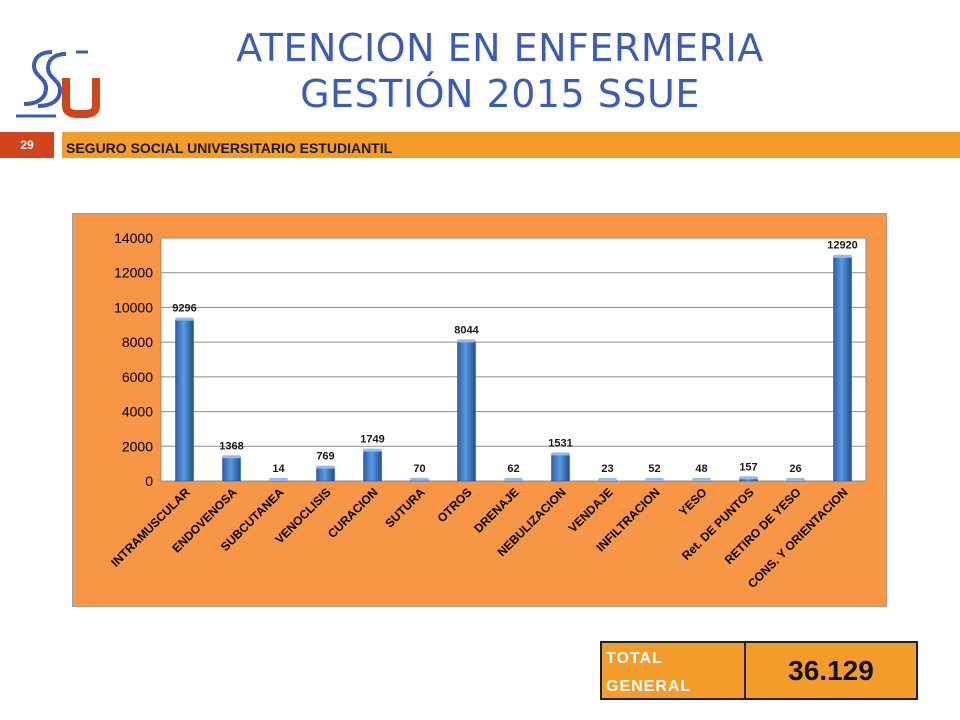  Describe the element at coordinates (759, 670) in the screenshot. I see `total-general-box: TOTAL GENERAL 36.129` at that location.